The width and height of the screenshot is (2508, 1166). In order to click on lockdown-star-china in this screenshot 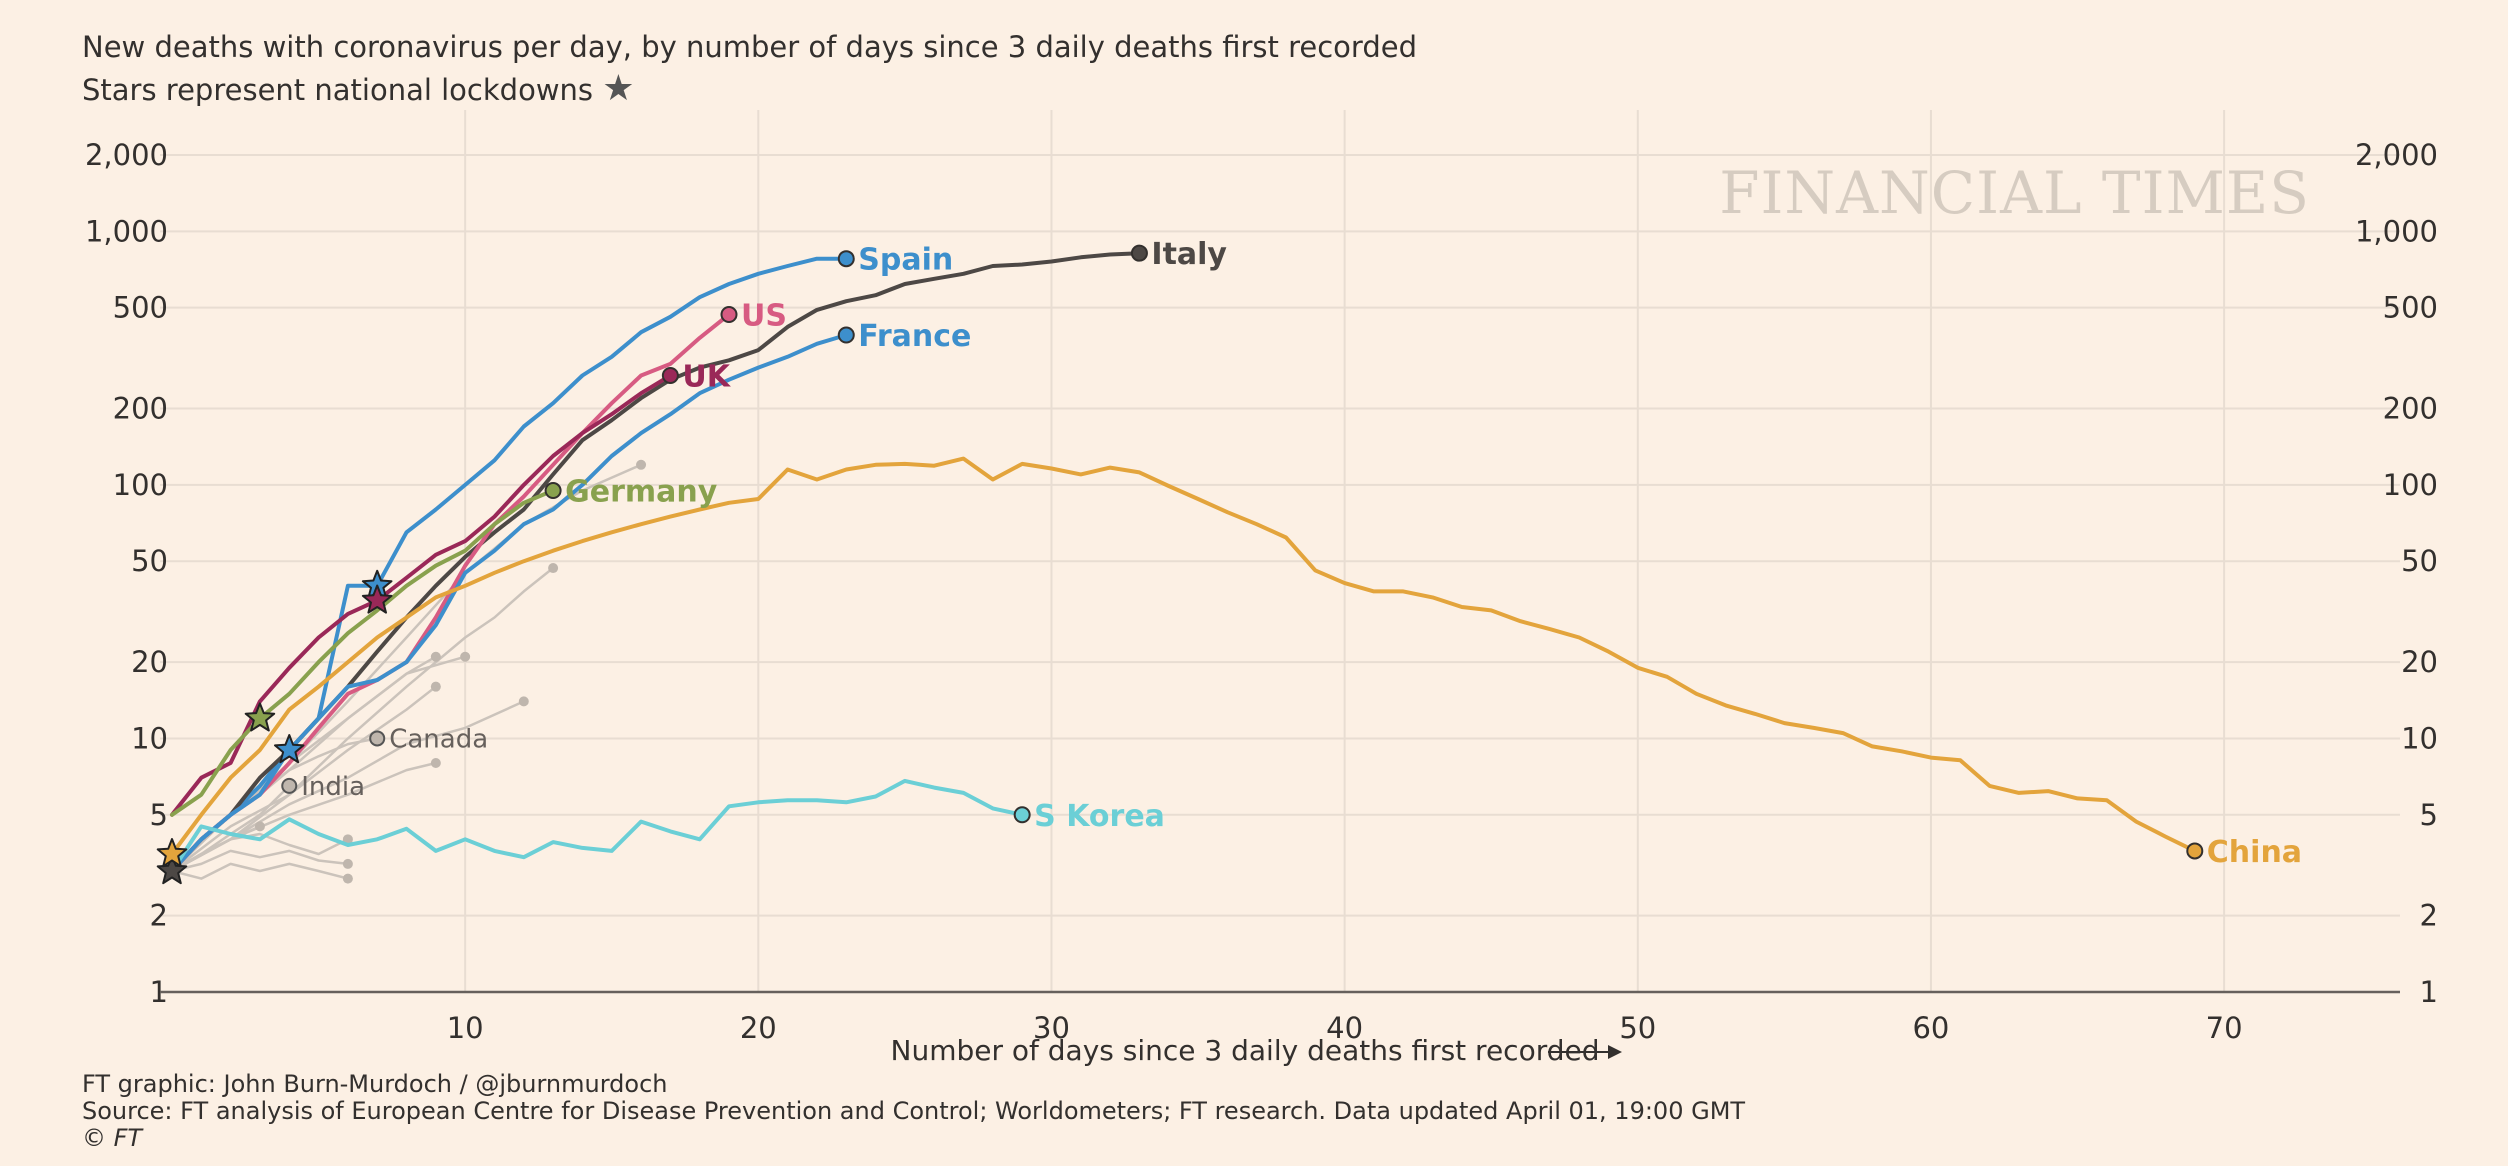, I will do `click(172, 853)`.